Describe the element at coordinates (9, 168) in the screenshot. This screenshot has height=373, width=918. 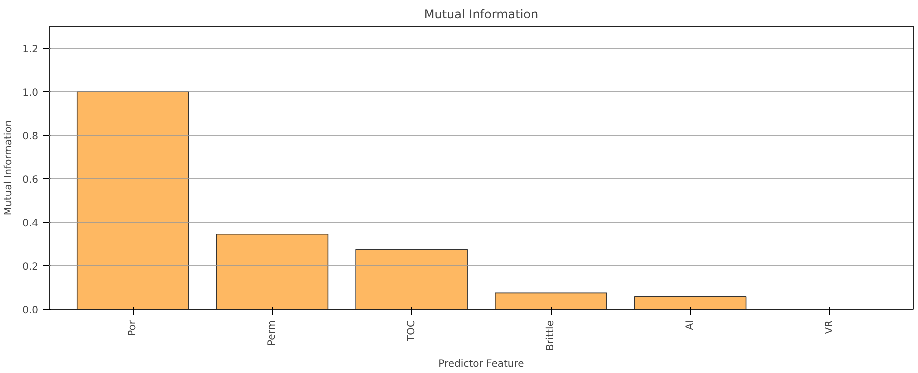
I see `y-axis-title: Mutual Information` at that location.